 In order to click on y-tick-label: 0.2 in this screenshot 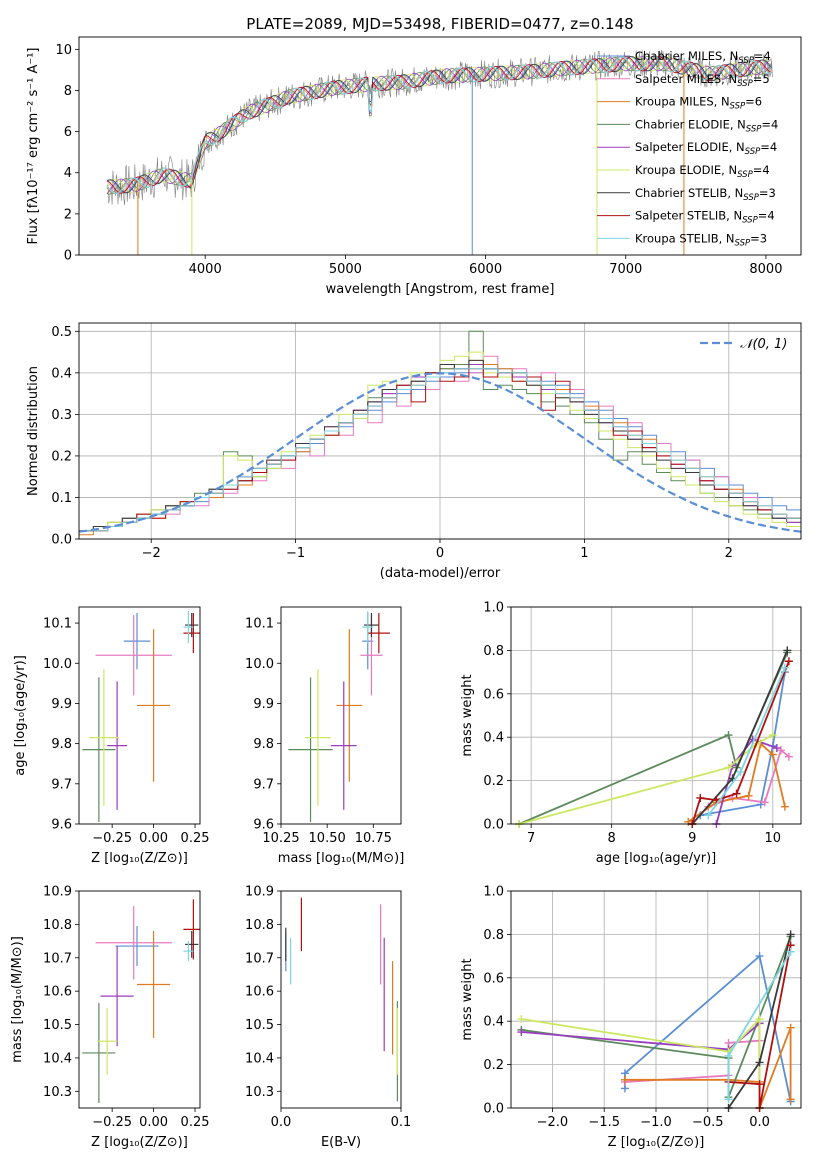, I will do `click(493, 1065)`.